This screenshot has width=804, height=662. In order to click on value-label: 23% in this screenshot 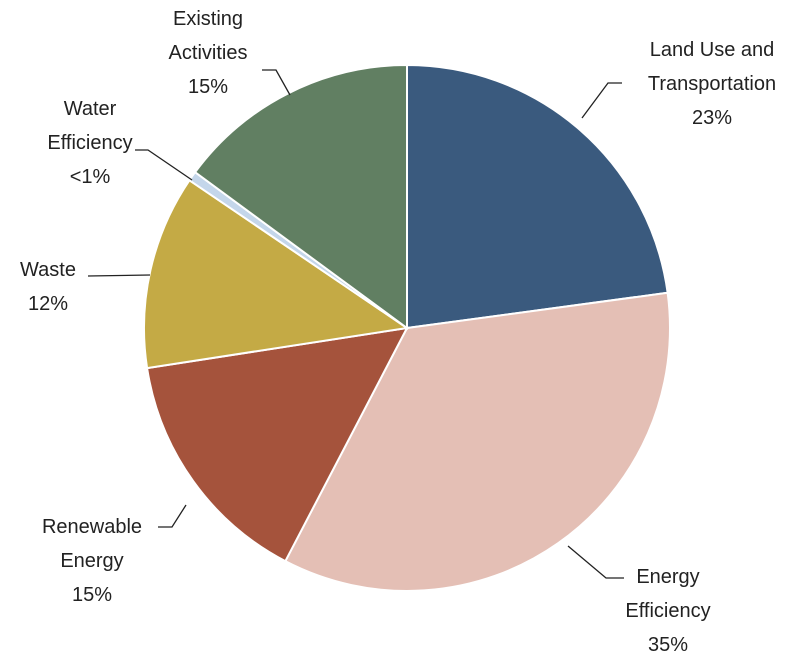, I will do `click(712, 118)`.